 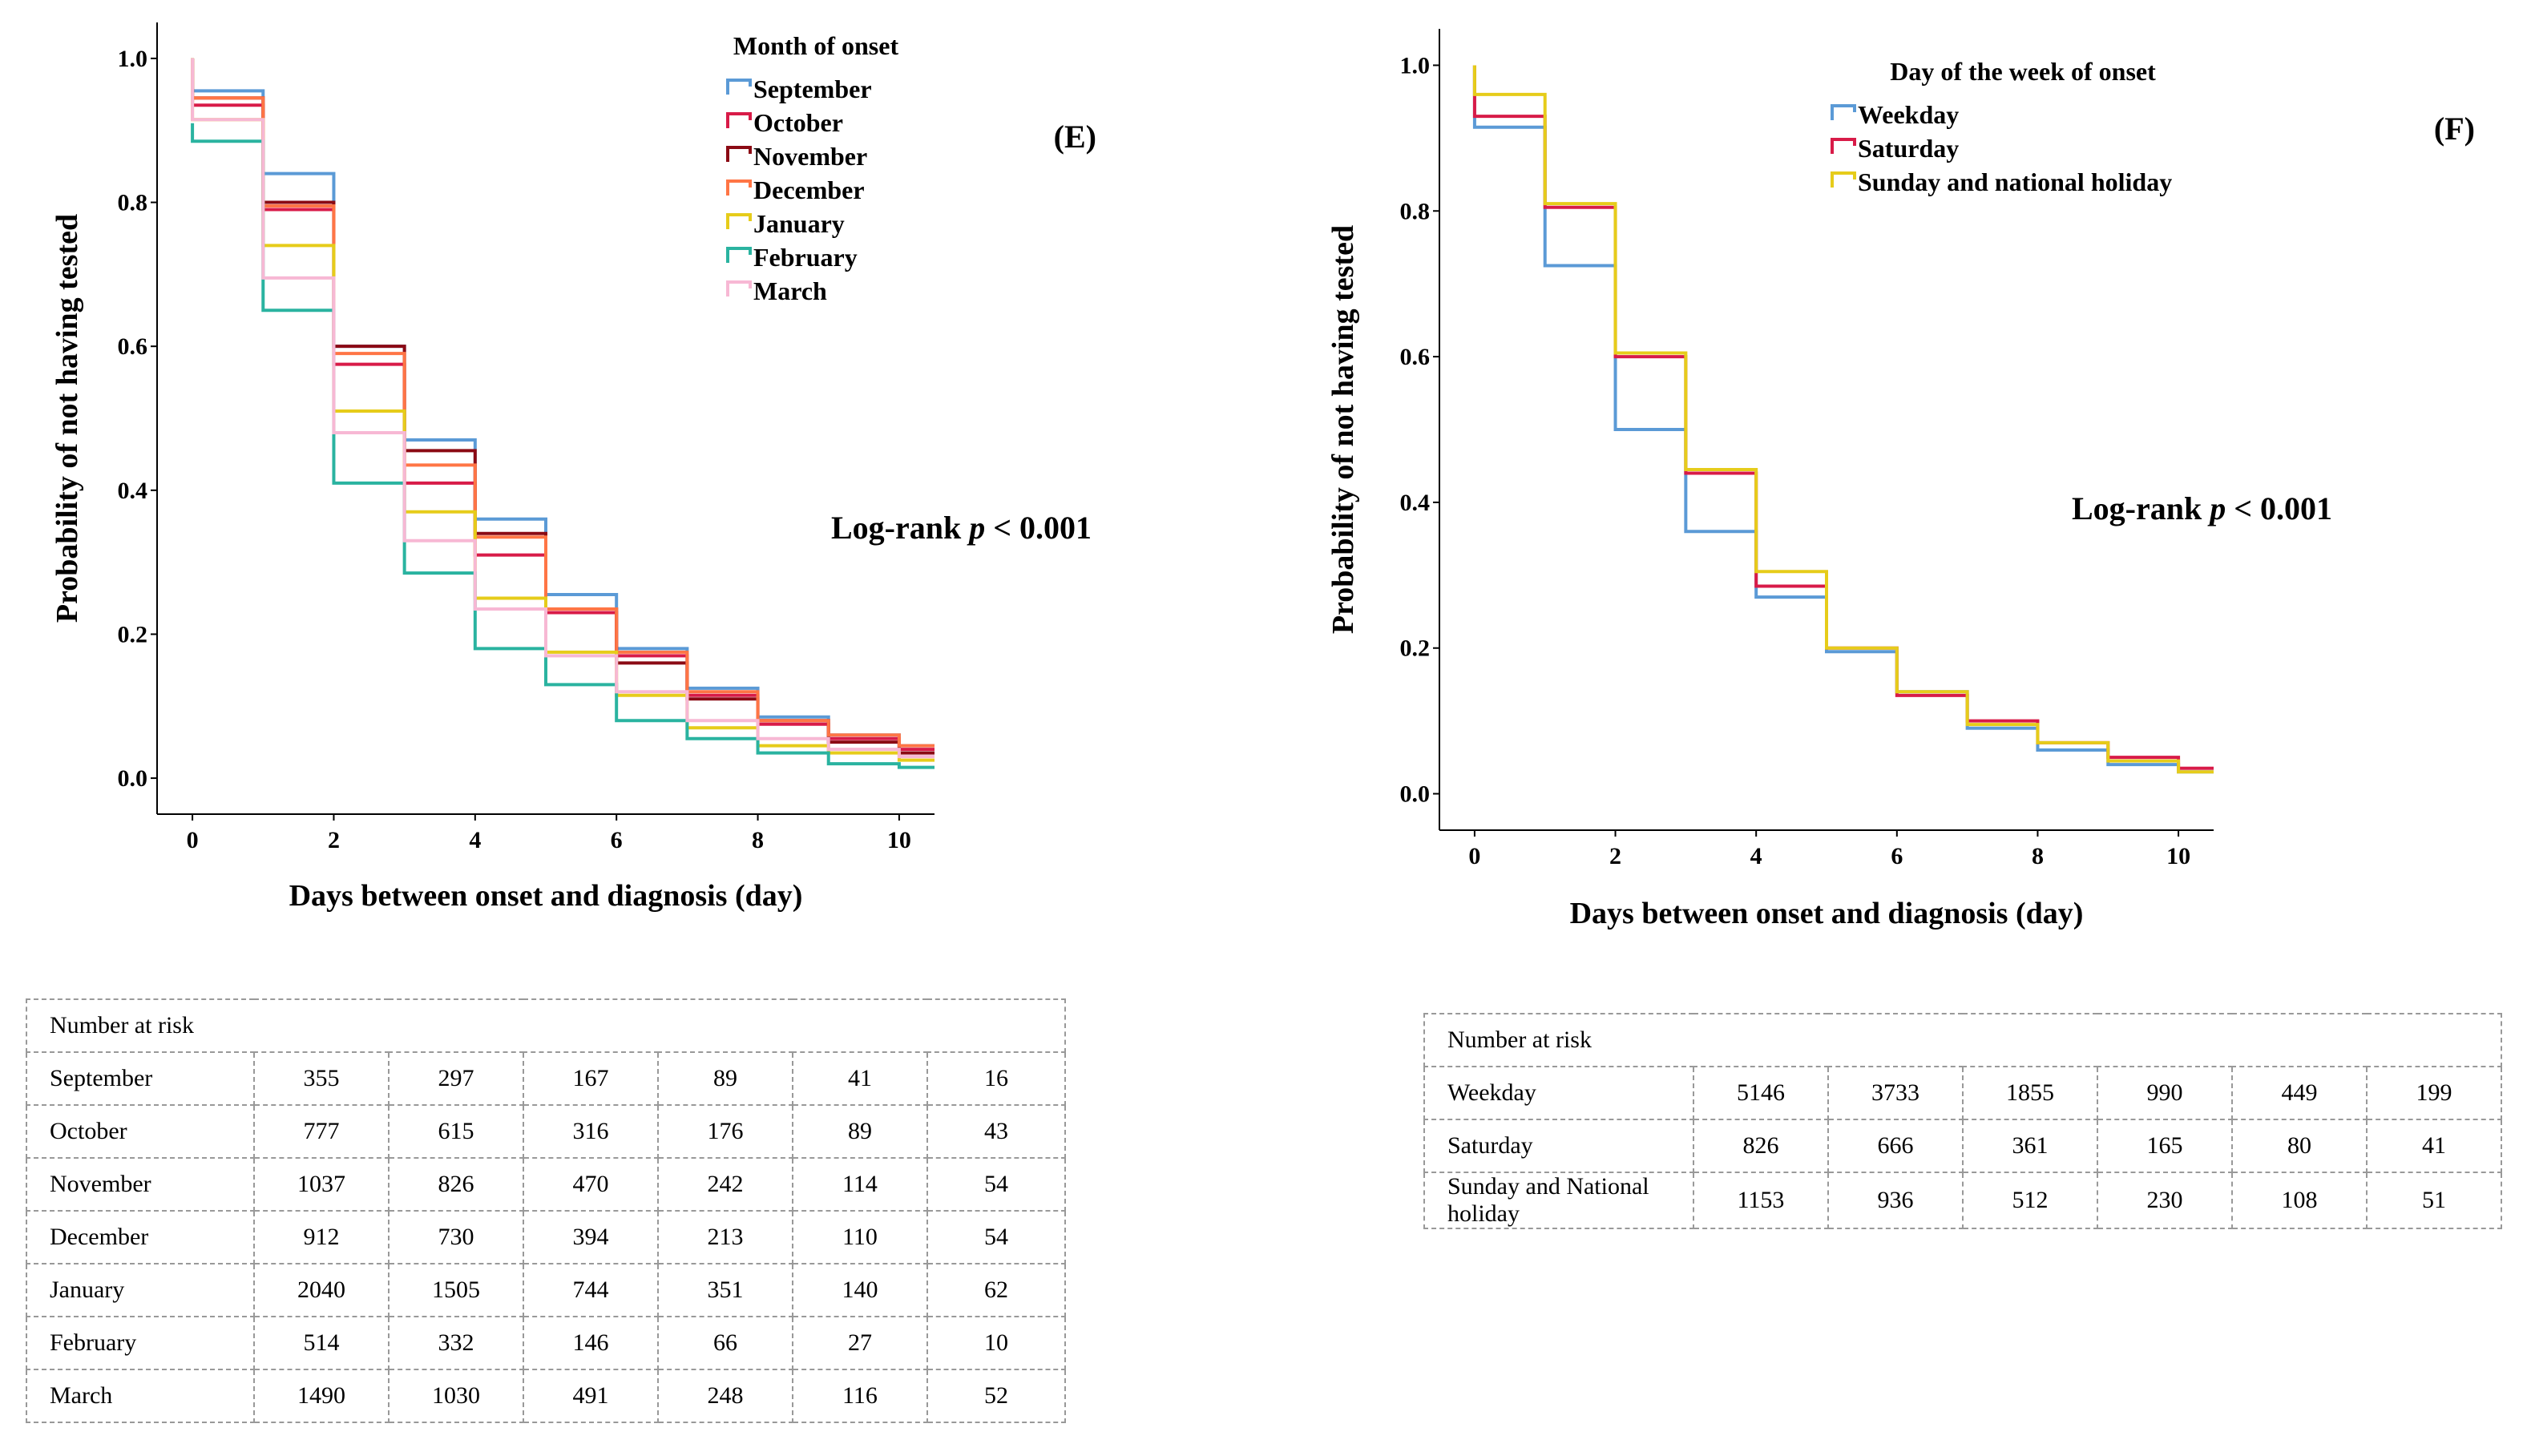 I want to click on table-cell: 936, so click(x=1896, y=1201).